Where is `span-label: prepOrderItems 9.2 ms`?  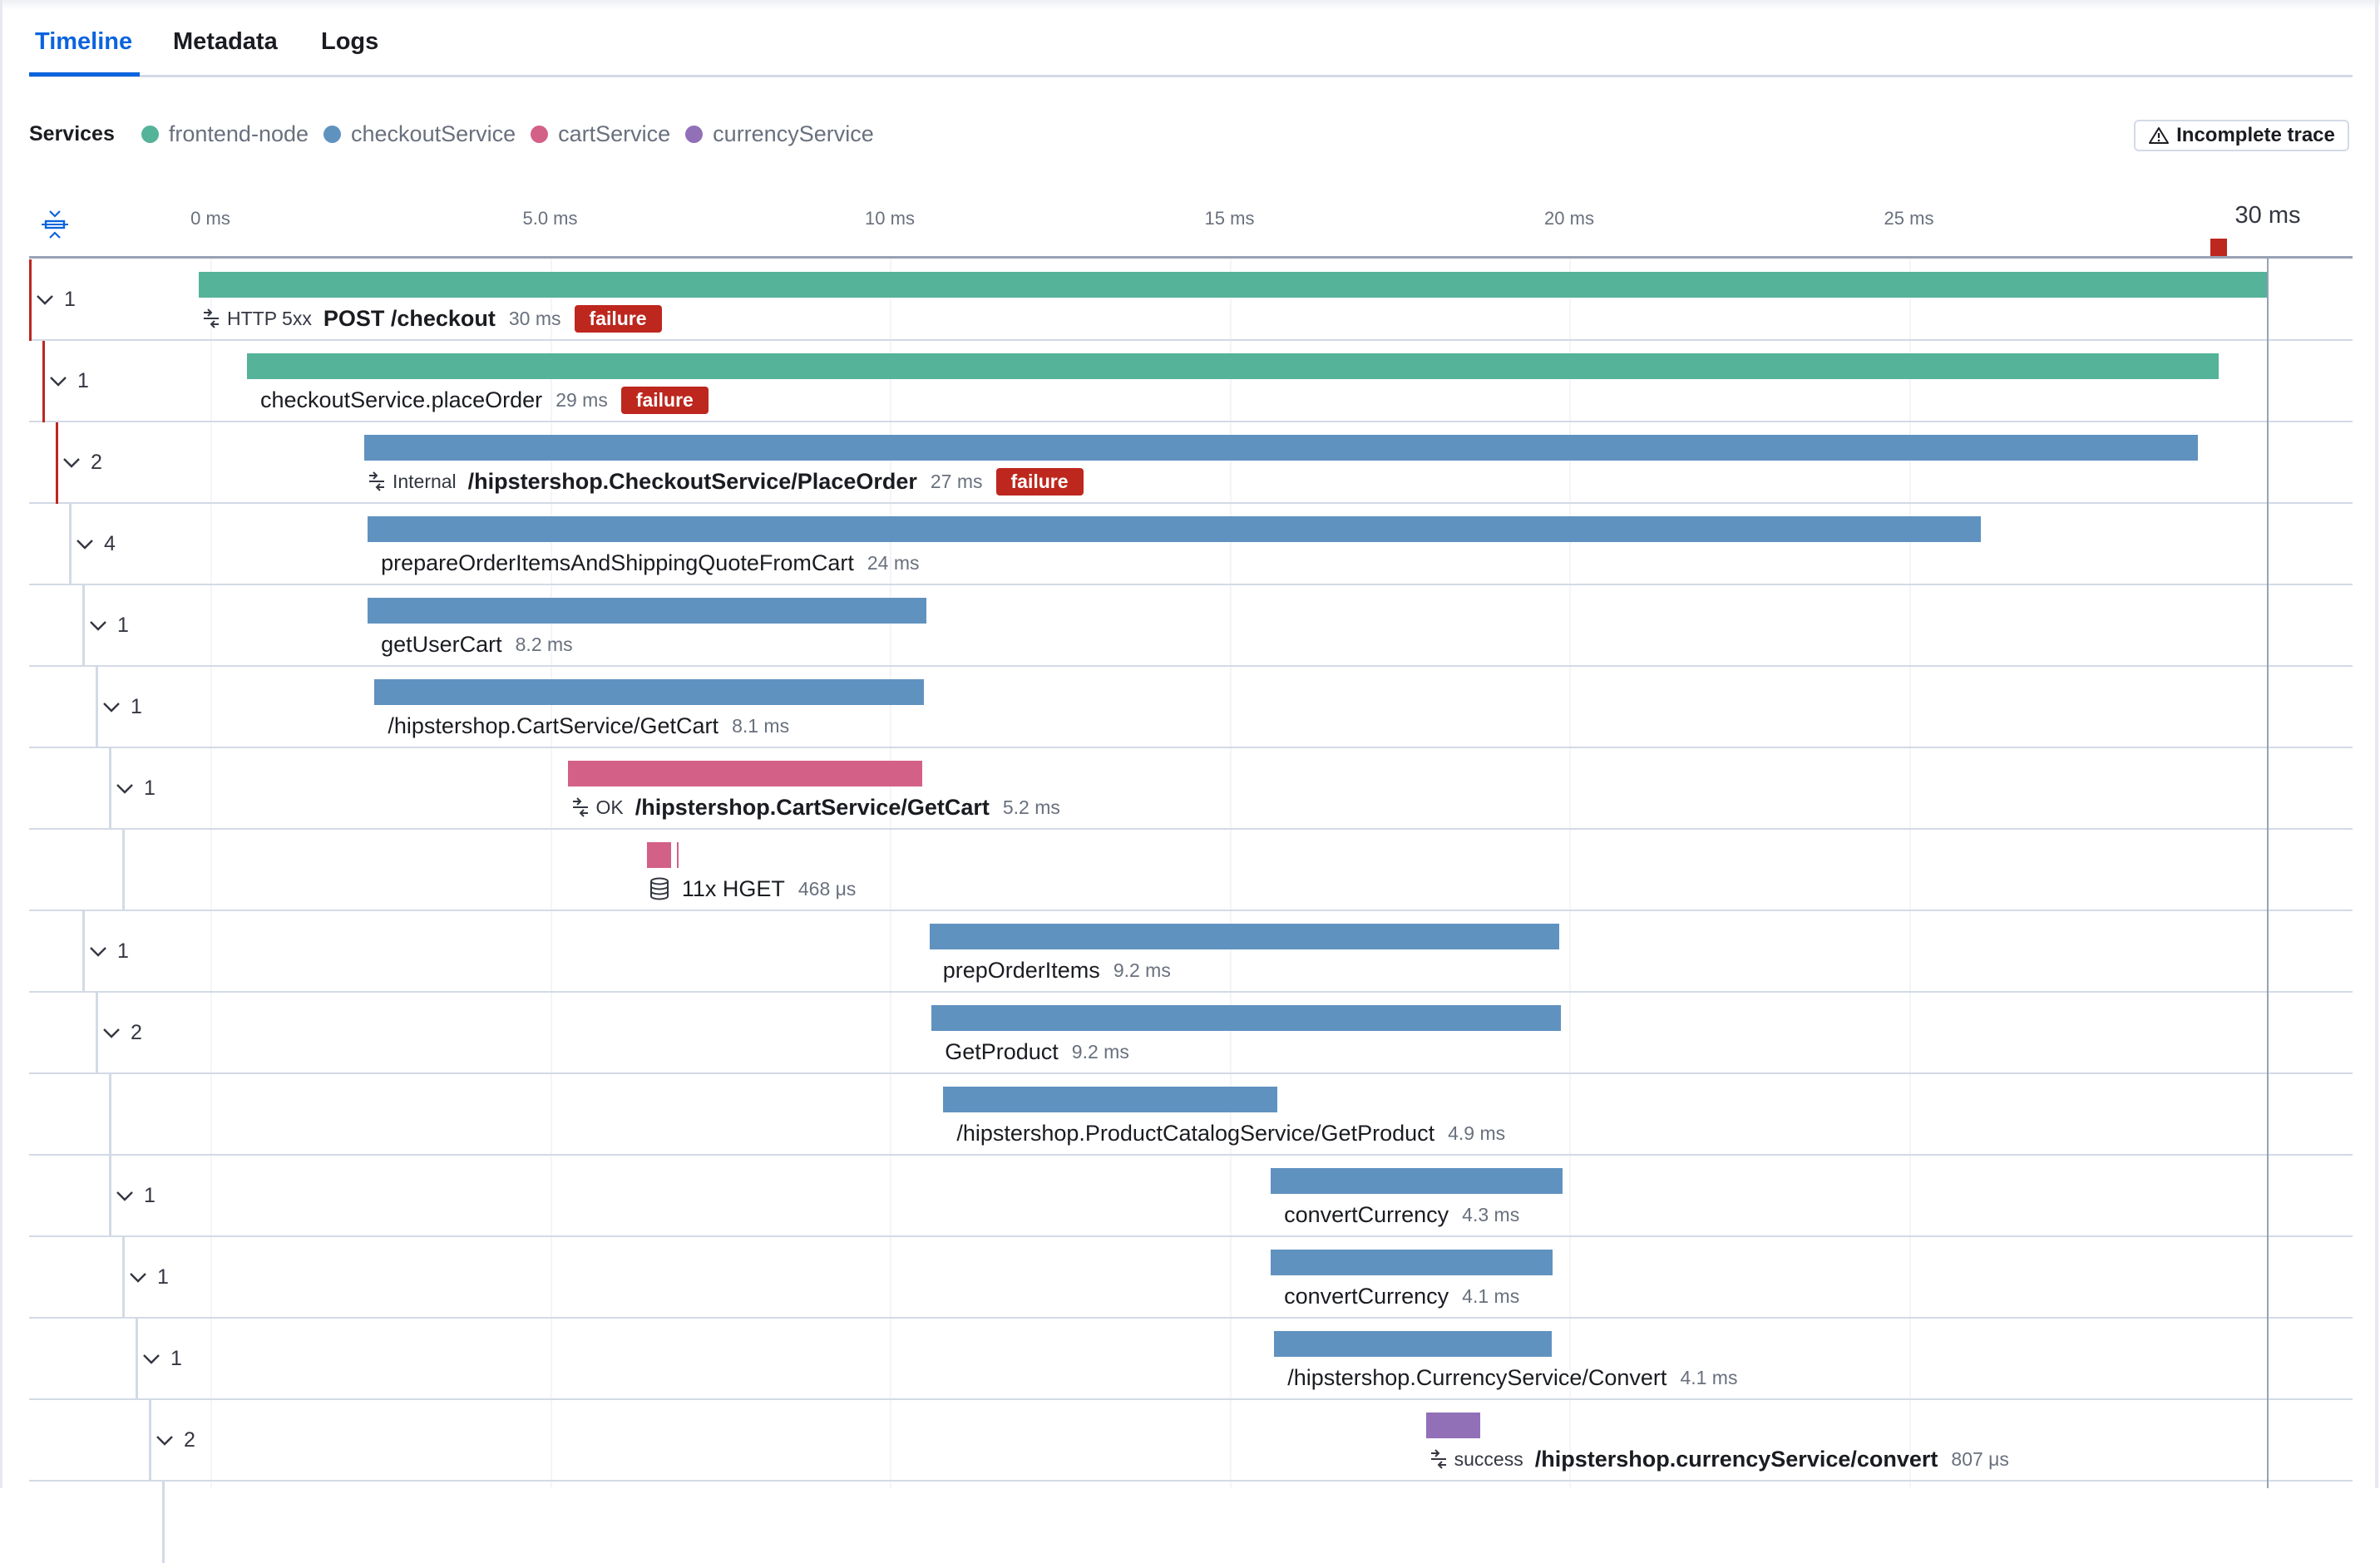
span-label: prepOrderItems 9.2 ms is located at coordinates (1057, 971).